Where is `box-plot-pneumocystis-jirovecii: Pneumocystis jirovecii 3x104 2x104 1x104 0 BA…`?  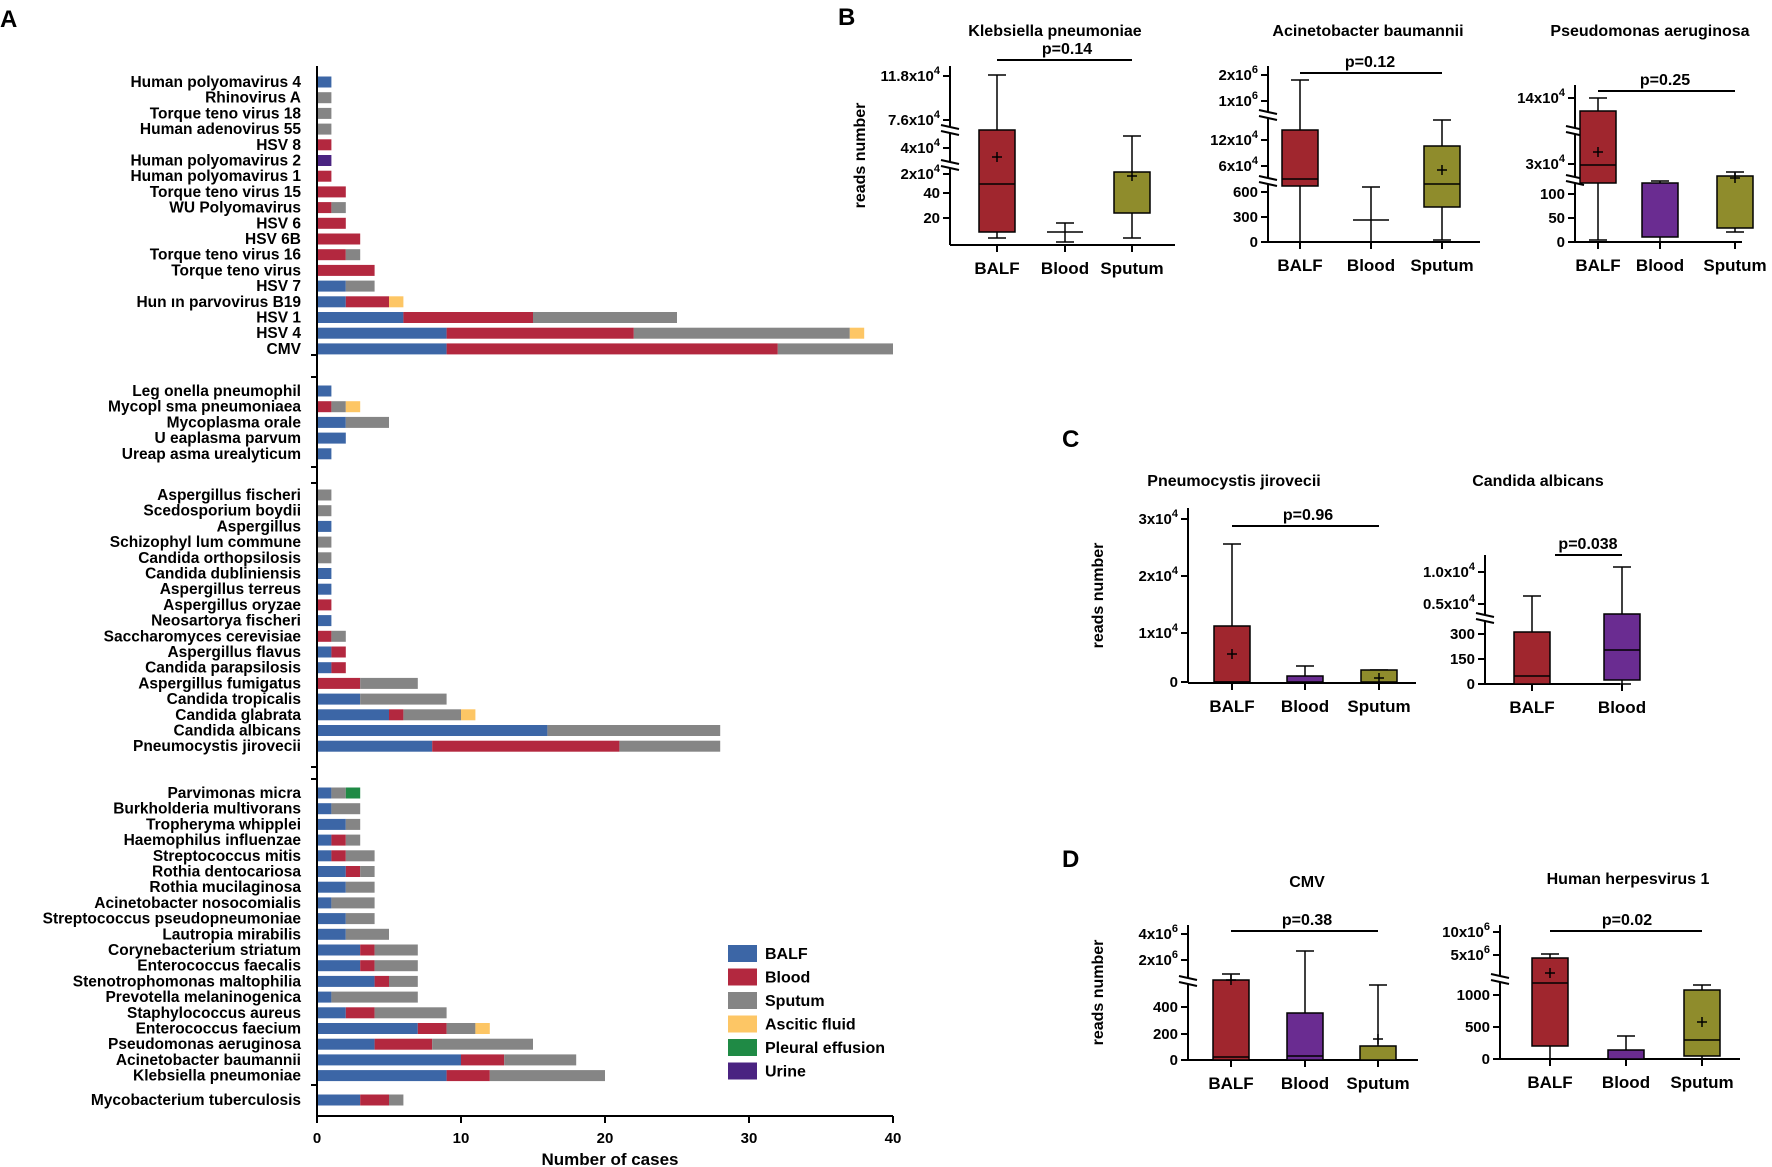
box-plot-pneumocystis-jirovecii: Pneumocystis jirovecii 3x104 2x104 1x104 0 BA… is located at coordinates (1253, 594).